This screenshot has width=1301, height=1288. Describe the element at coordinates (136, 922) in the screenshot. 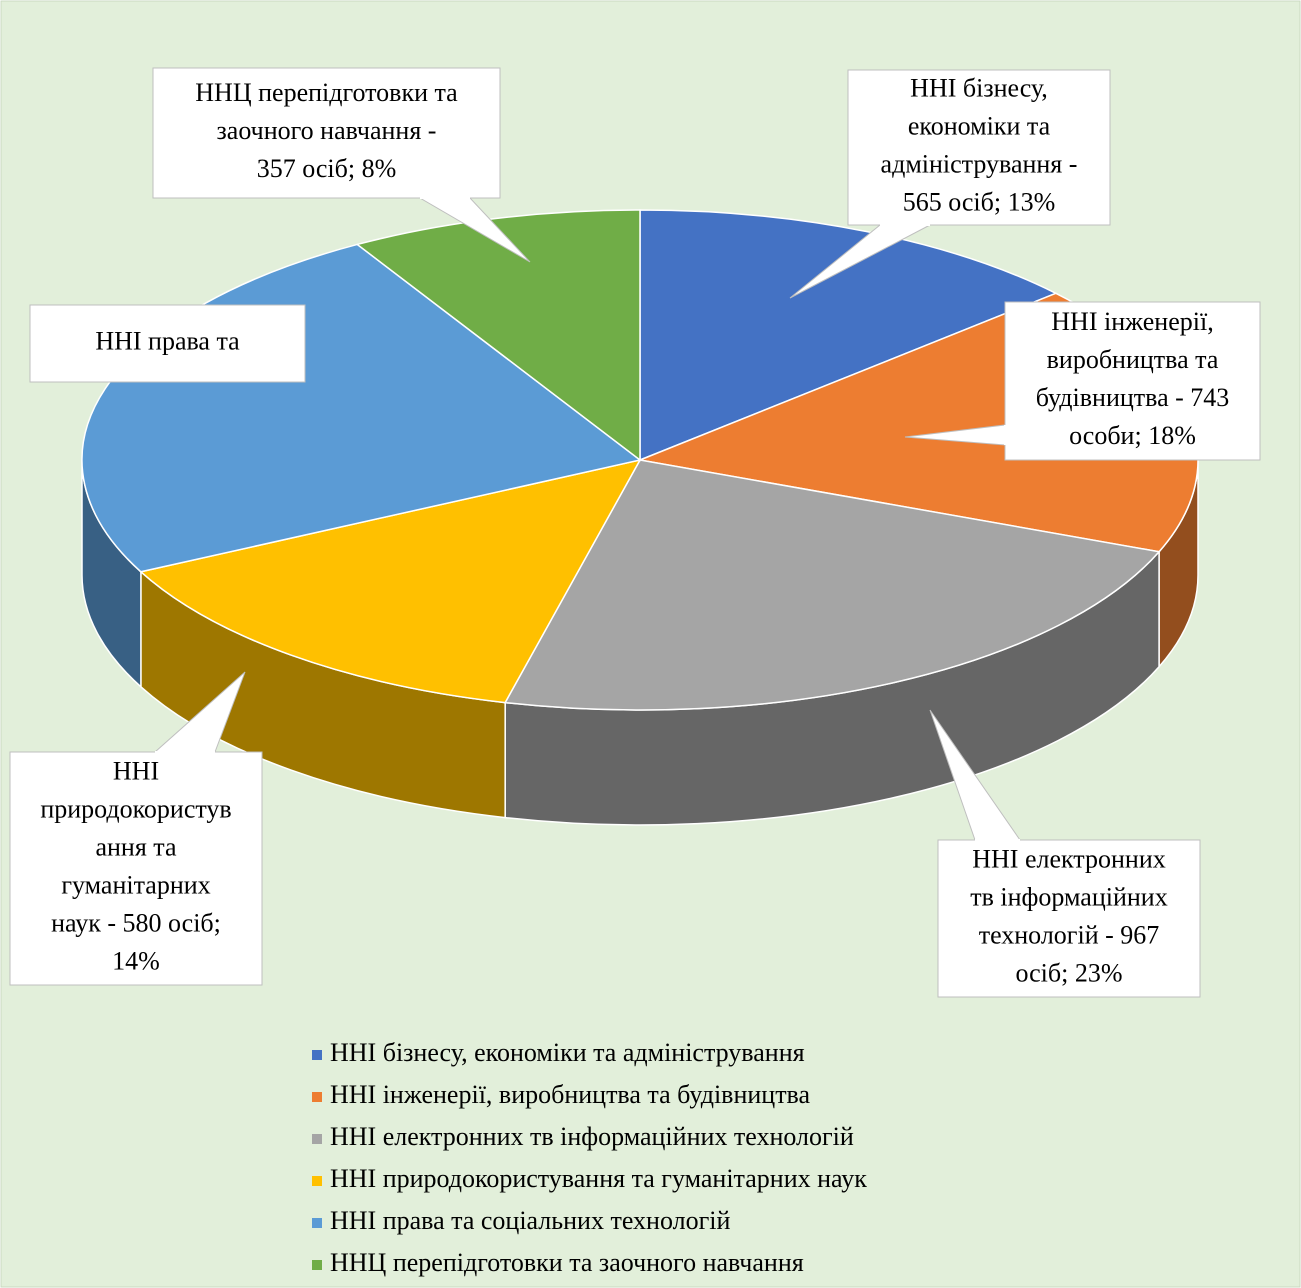

I see `data-label: наук - 580 осіб;` at that location.